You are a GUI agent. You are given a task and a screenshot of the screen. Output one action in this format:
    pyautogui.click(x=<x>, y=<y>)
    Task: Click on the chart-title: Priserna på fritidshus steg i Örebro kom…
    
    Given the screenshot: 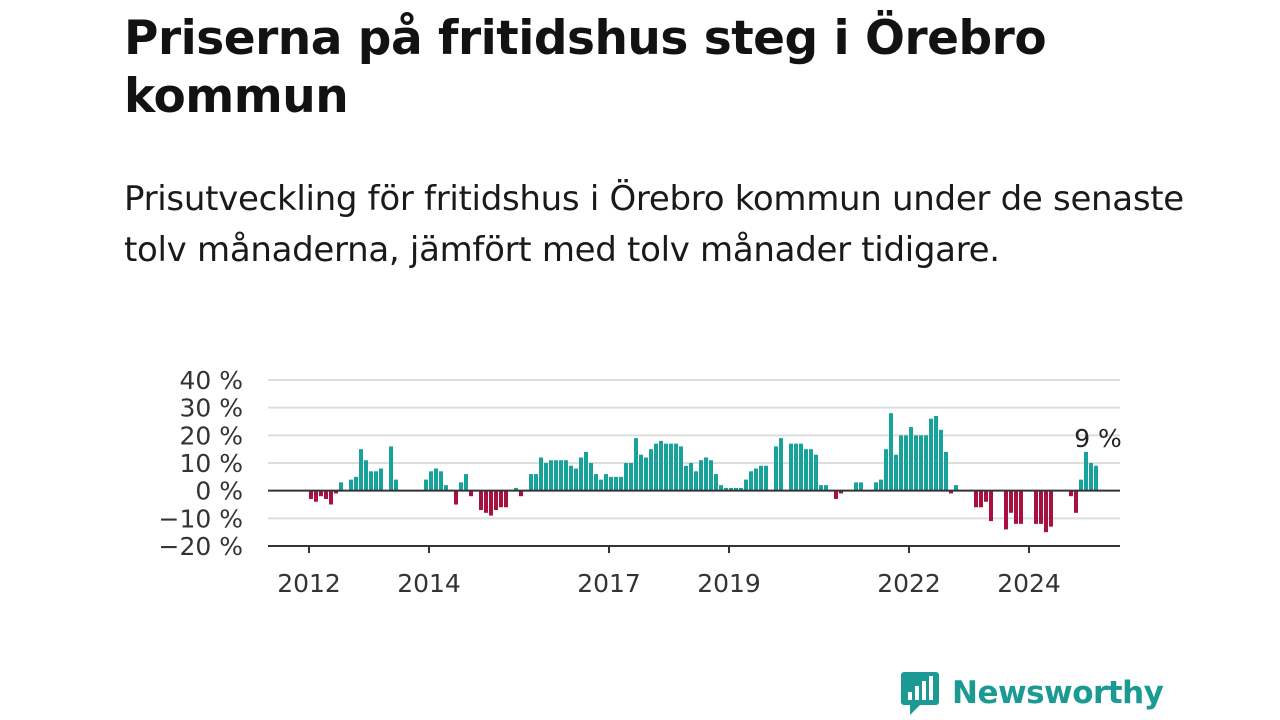 What is the action you would take?
    pyautogui.click(x=585, y=67)
    